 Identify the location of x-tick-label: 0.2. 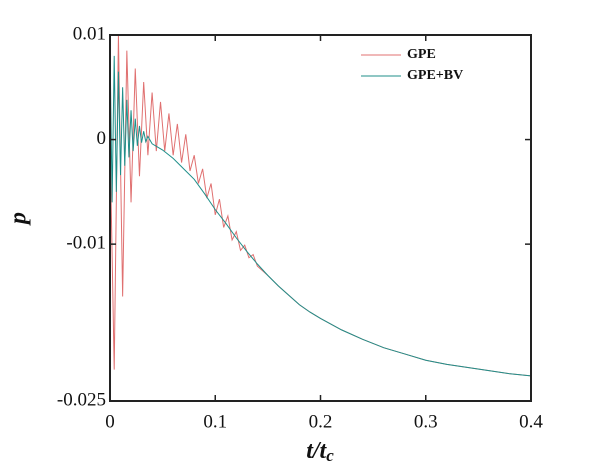
(321, 421).